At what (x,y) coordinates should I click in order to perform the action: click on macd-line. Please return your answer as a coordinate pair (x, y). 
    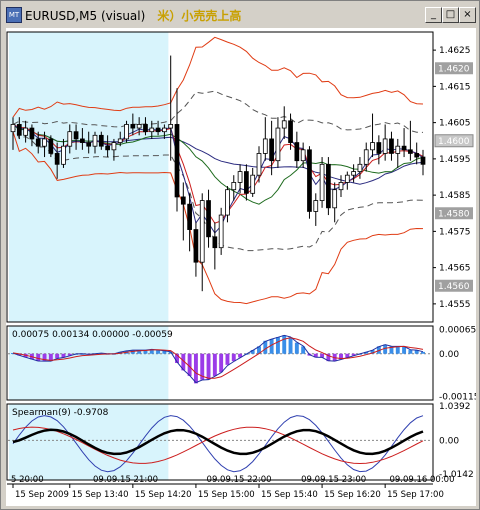
    Looking at the image, I should click on (218, 359).